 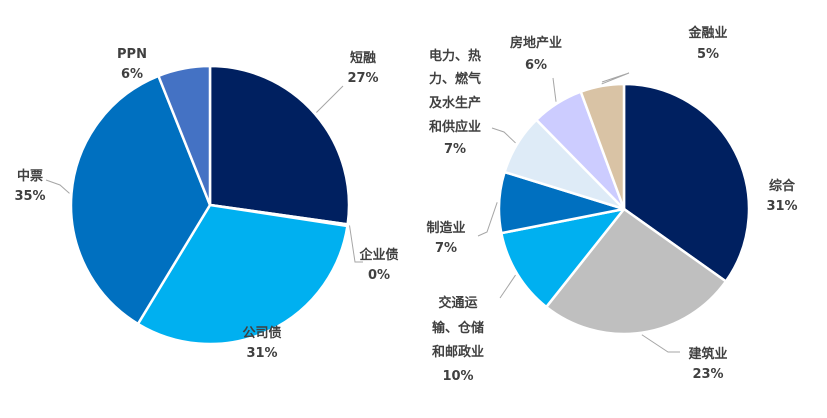 What do you see at coordinates (455, 79) in the screenshot?
I see `label-dianli-line2: 力、燃气` at bounding box center [455, 79].